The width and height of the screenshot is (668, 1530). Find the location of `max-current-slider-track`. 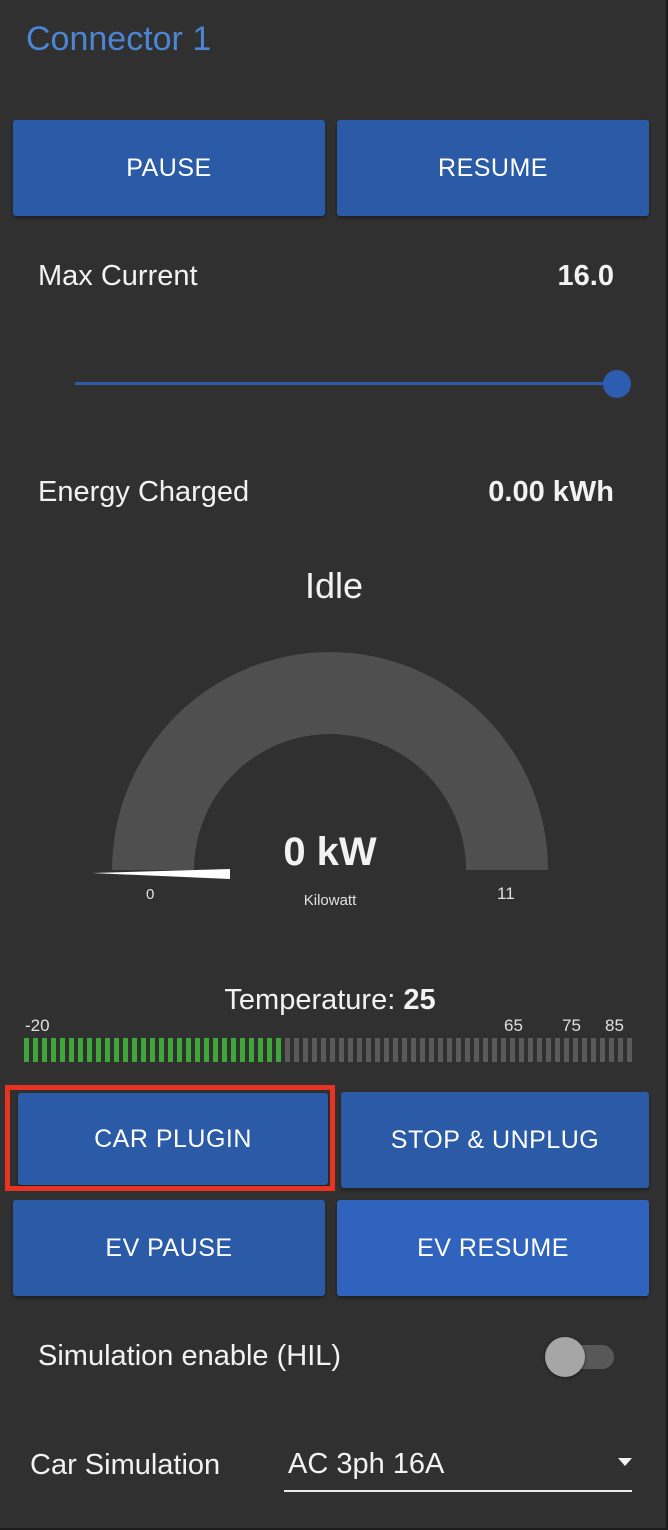

max-current-slider-track is located at coordinates (347, 383).